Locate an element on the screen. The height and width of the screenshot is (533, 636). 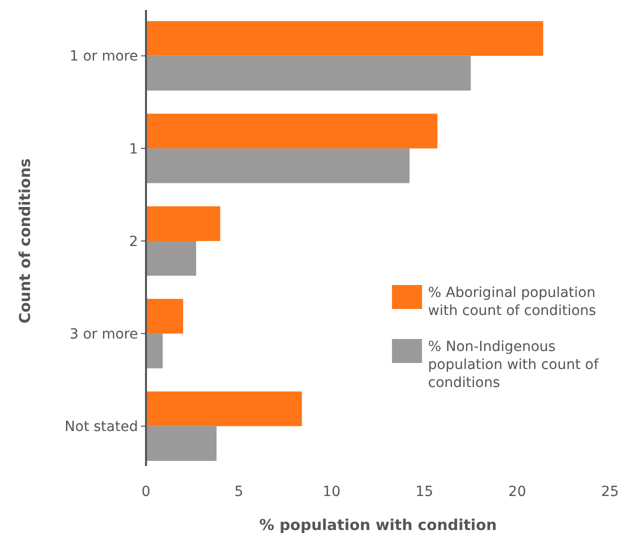
legend-label: % Aboriginal population with count of conditions is located at coordinates (512, 302).